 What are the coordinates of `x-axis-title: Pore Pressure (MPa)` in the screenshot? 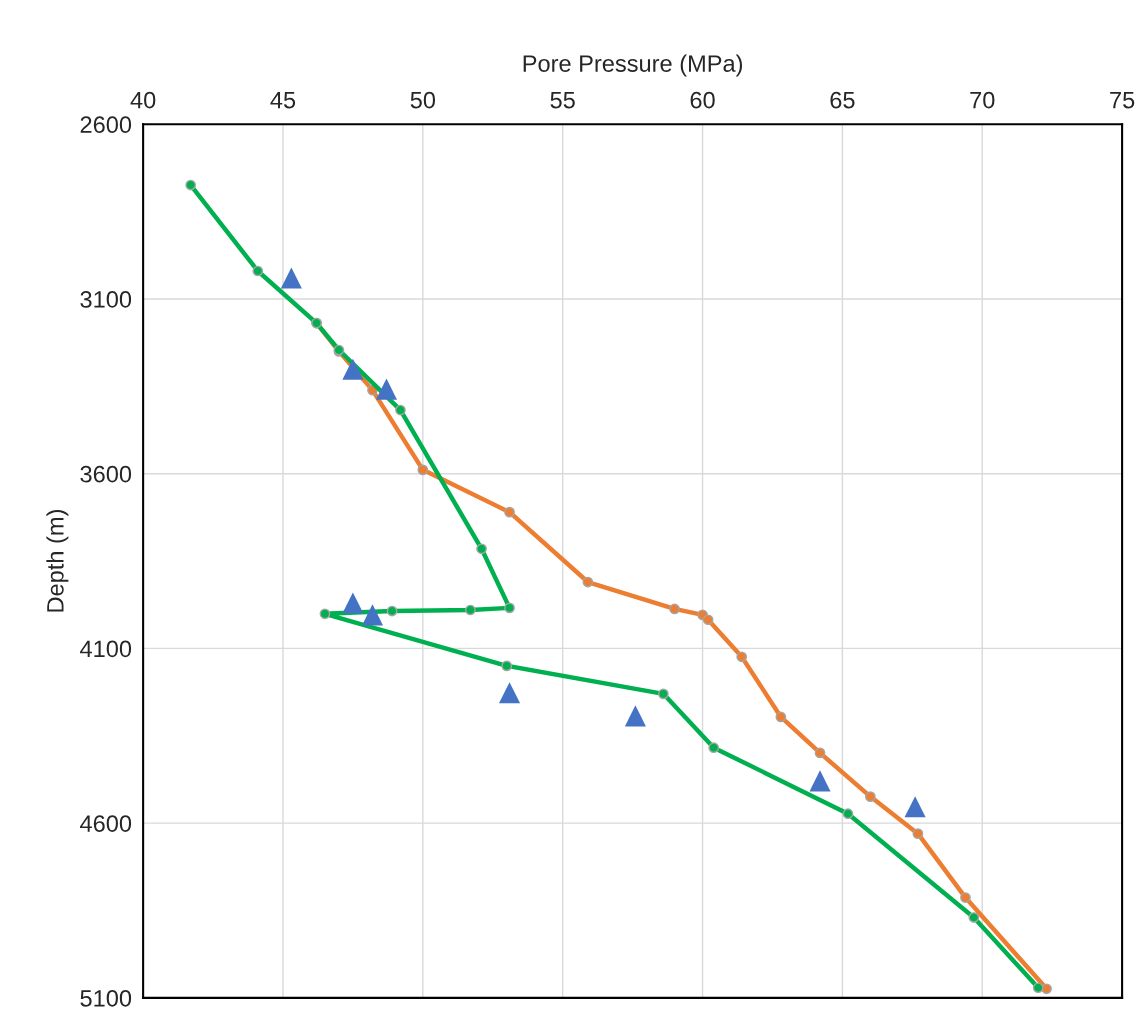 It's located at (633, 65).